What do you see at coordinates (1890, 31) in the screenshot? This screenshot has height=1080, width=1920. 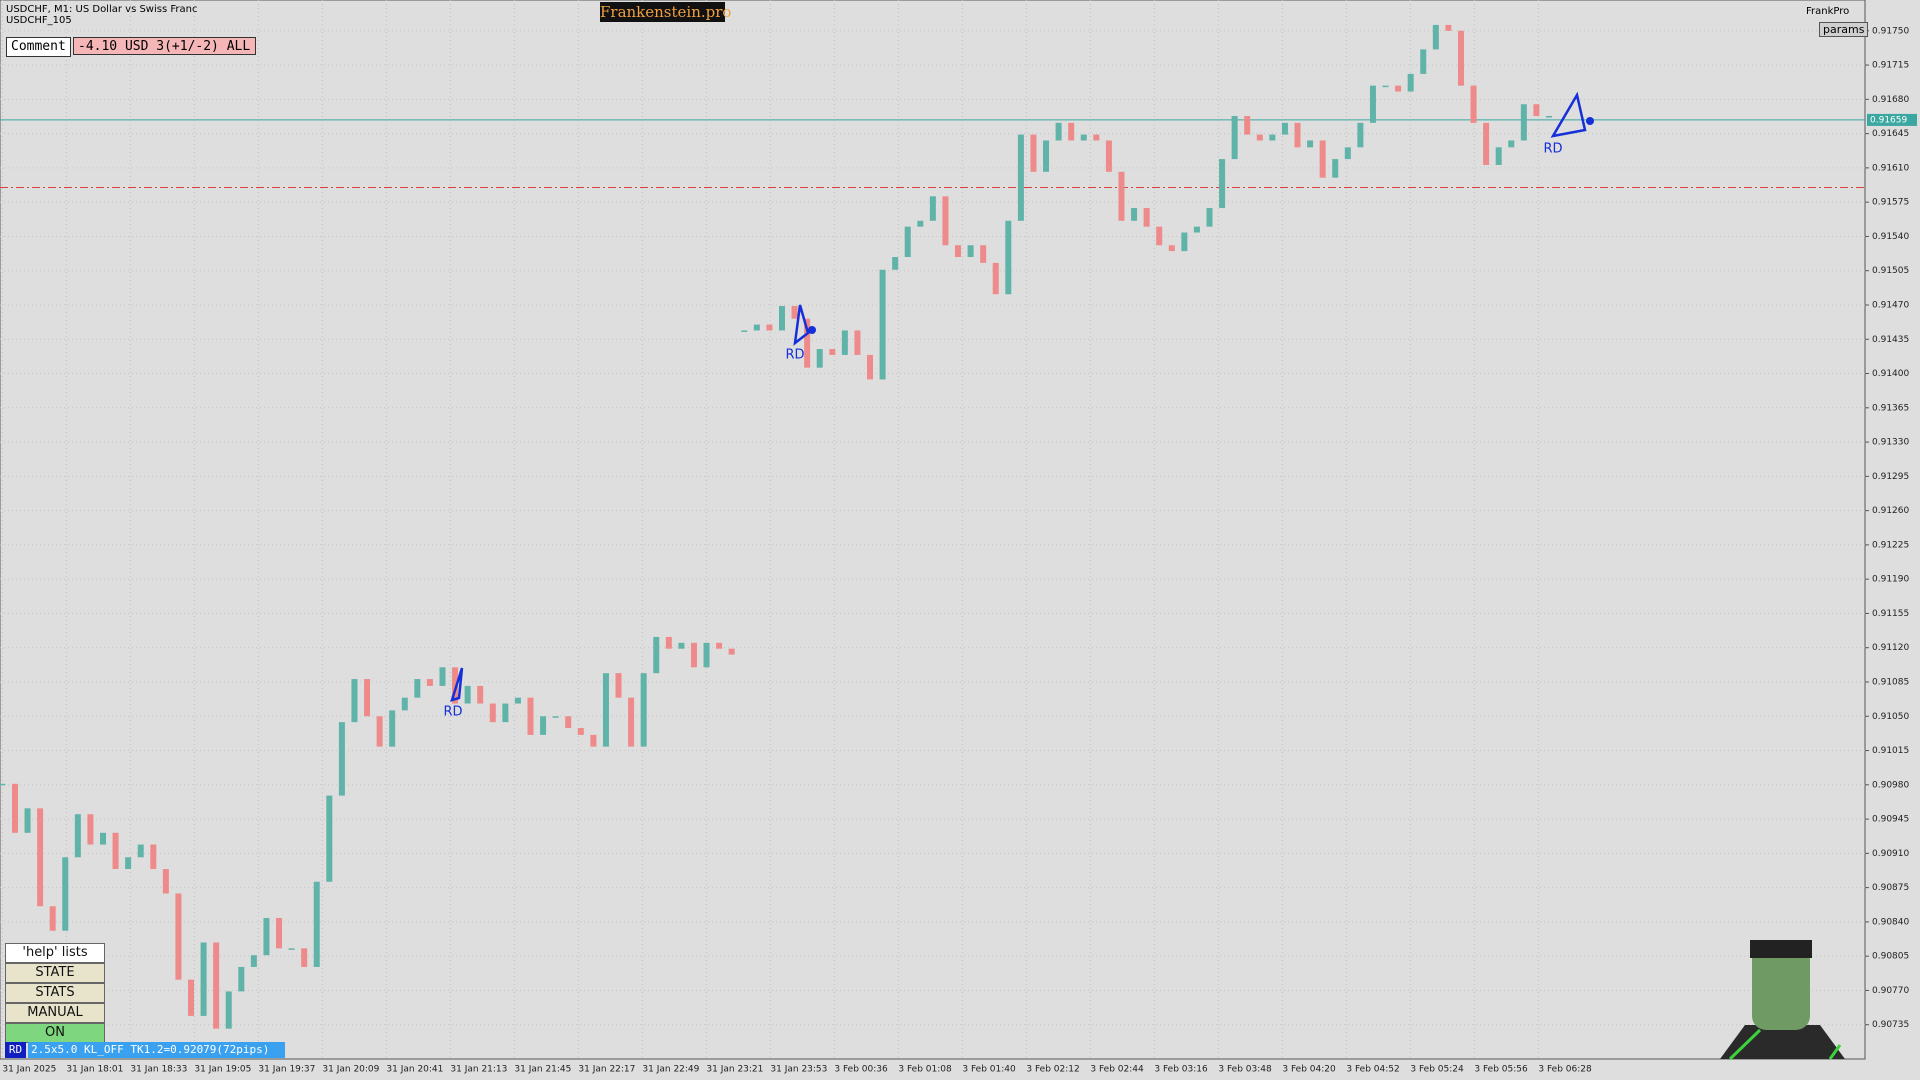 I see `y-tick-label: 0.91750` at bounding box center [1890, 31].